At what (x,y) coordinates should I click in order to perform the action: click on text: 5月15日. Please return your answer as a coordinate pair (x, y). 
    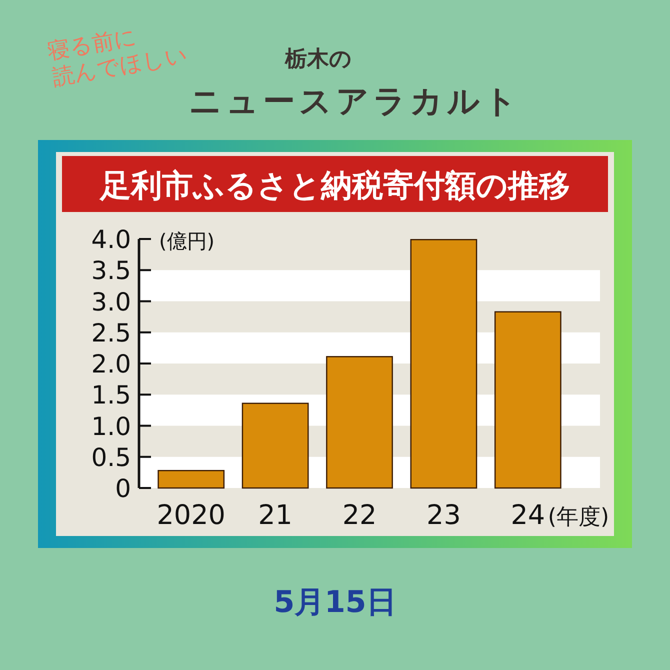
    Looking at the image, I should click on (335, 602).